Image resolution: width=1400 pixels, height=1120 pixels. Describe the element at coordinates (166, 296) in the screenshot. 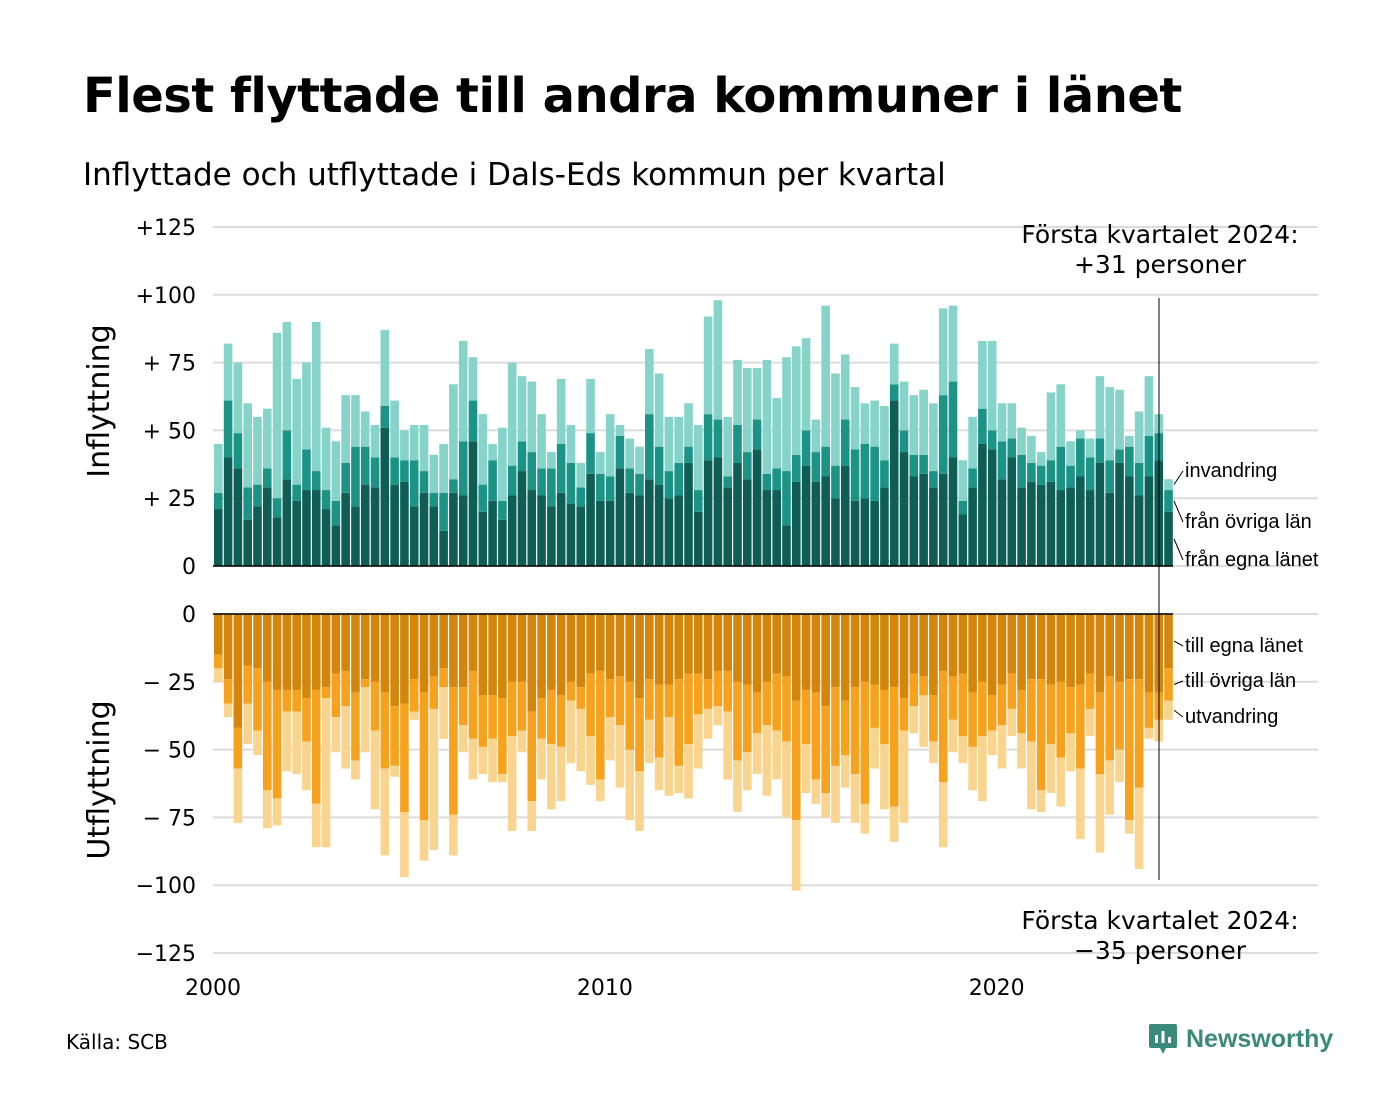

I see `in-y-tick-label: +100` at that location.